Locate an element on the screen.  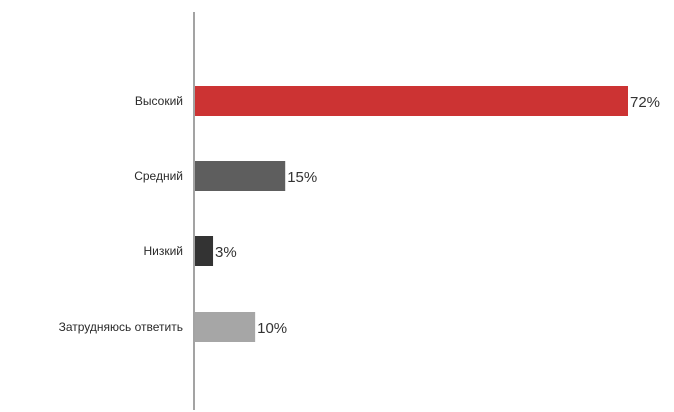
value-label-2: 3% is located at coordinates (226, 252).